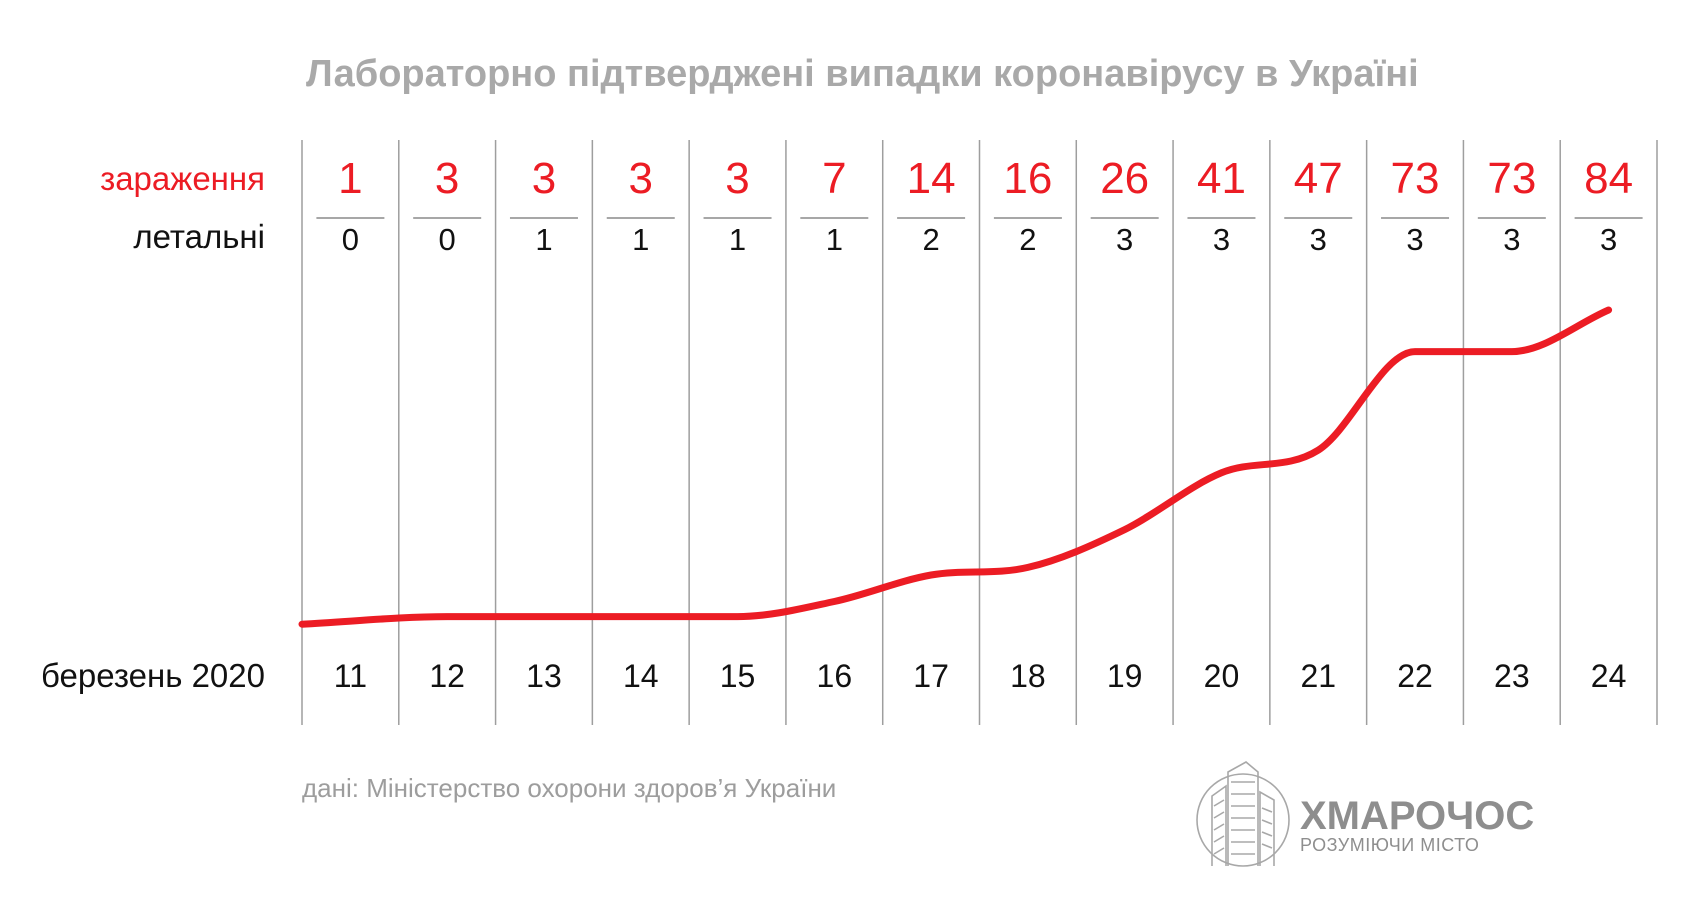 The height and width of the screenshot is (901, 1693). What do you see at coordinates (544, 676) in the screenshot?
I see `date-label-13: 13` at bounding box center [544, 676].